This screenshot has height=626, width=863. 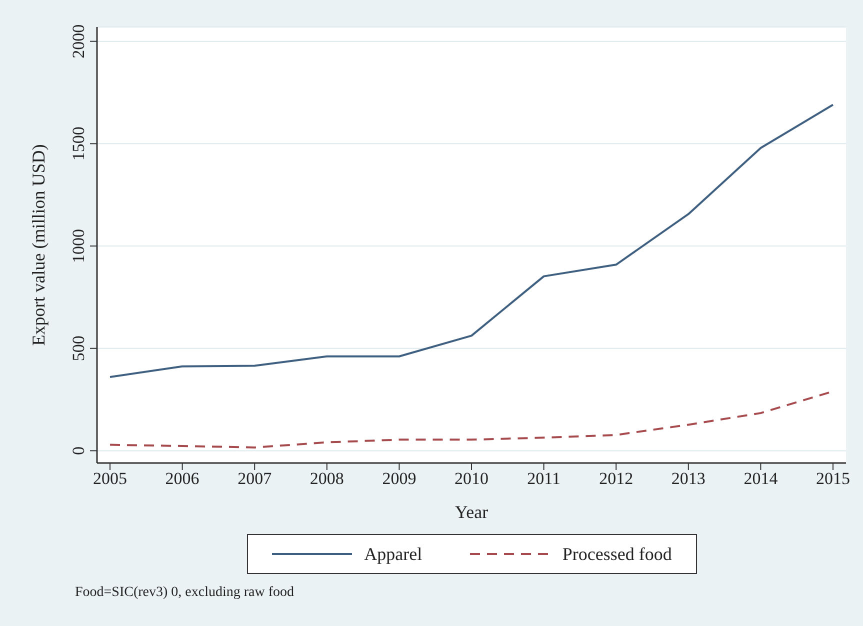 What do you see at coordinates (38, 245) in the screenshot?
I see `y-axis-title: Export value (million USD)` at bounding box center [38, 245].